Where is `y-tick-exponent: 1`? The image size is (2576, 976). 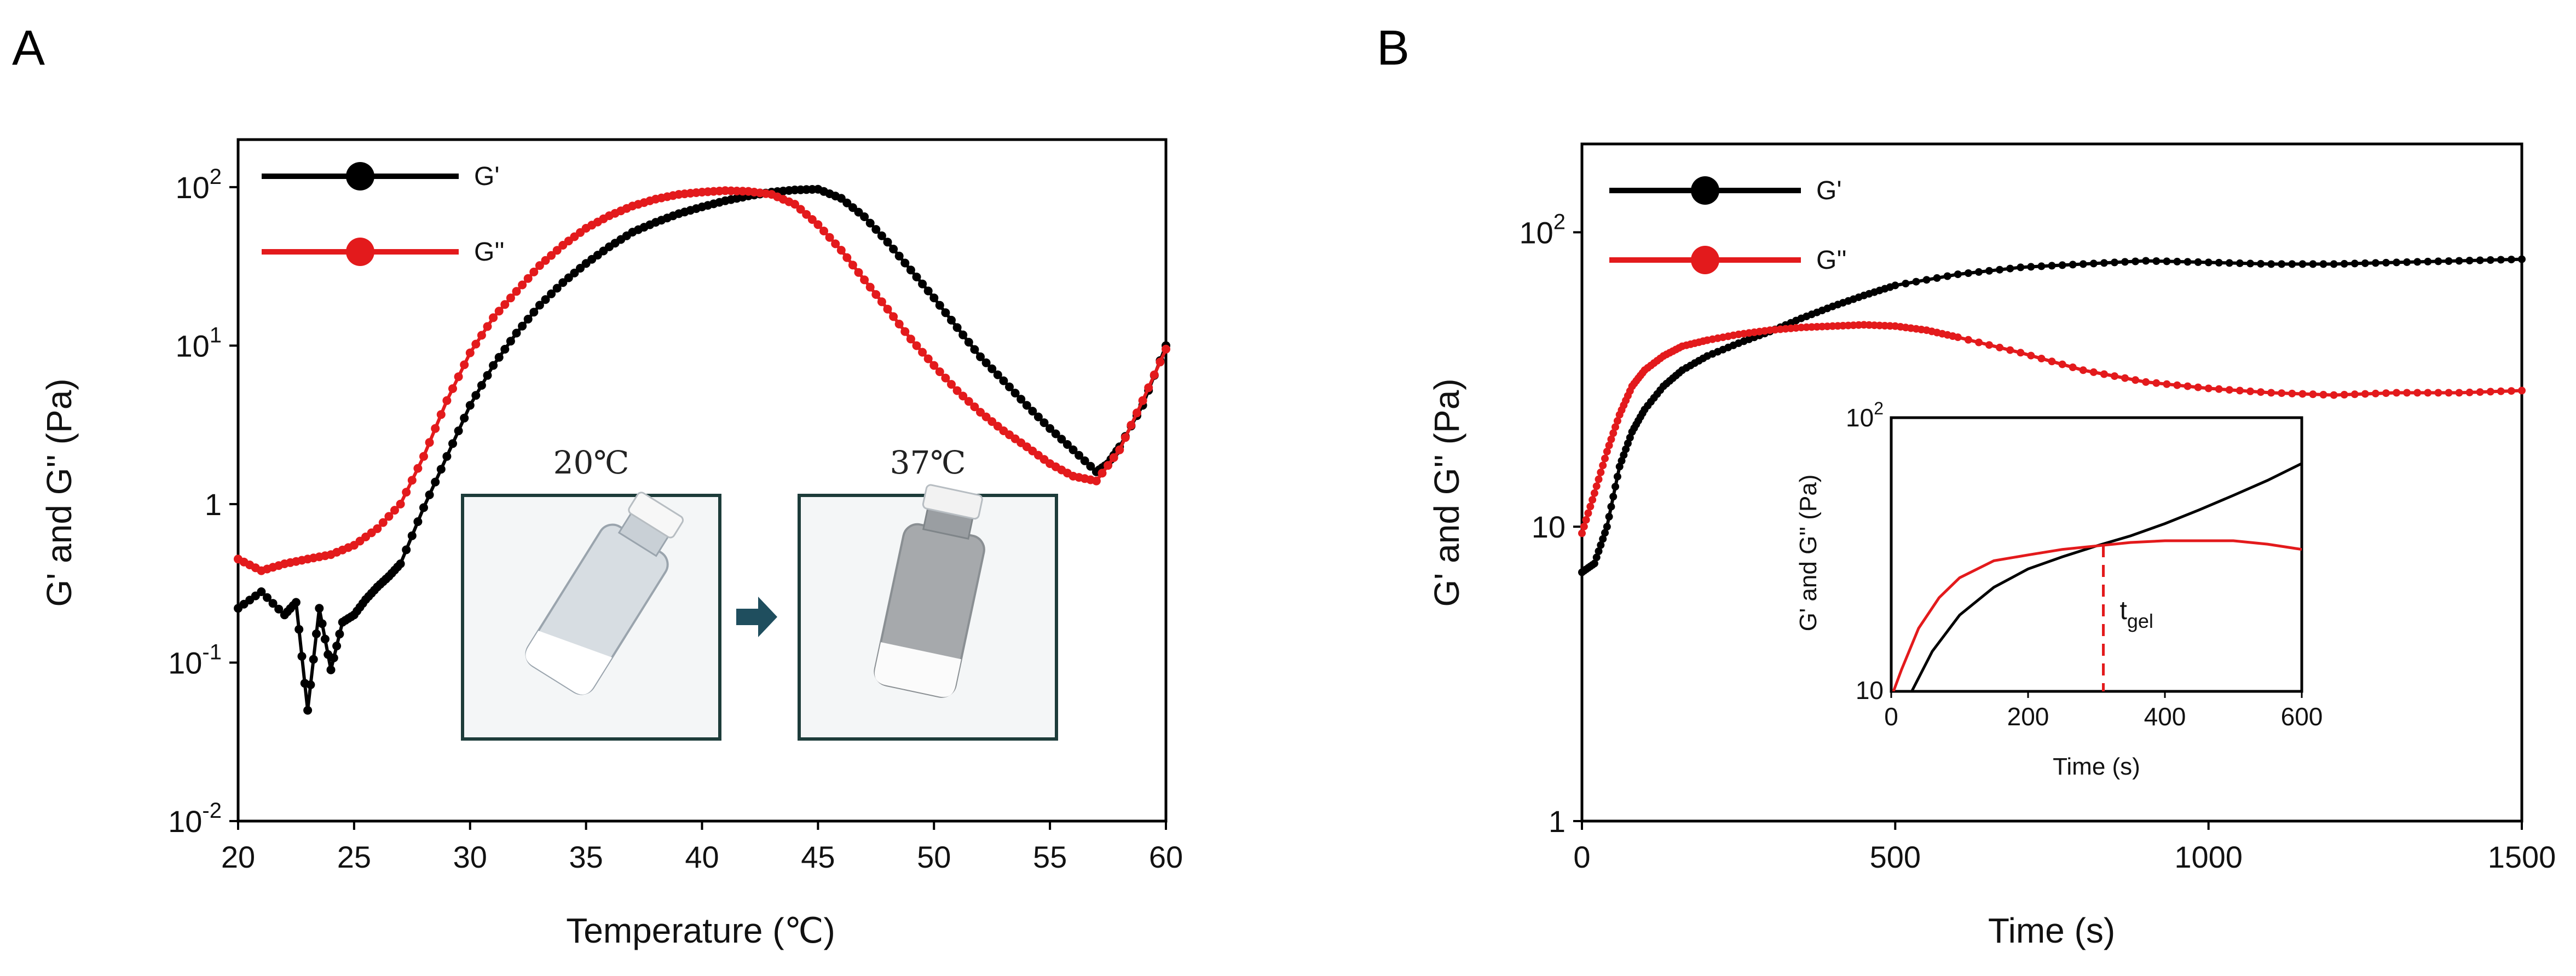
y-tick-exponent: 1 is located at coordinates (216, 335).